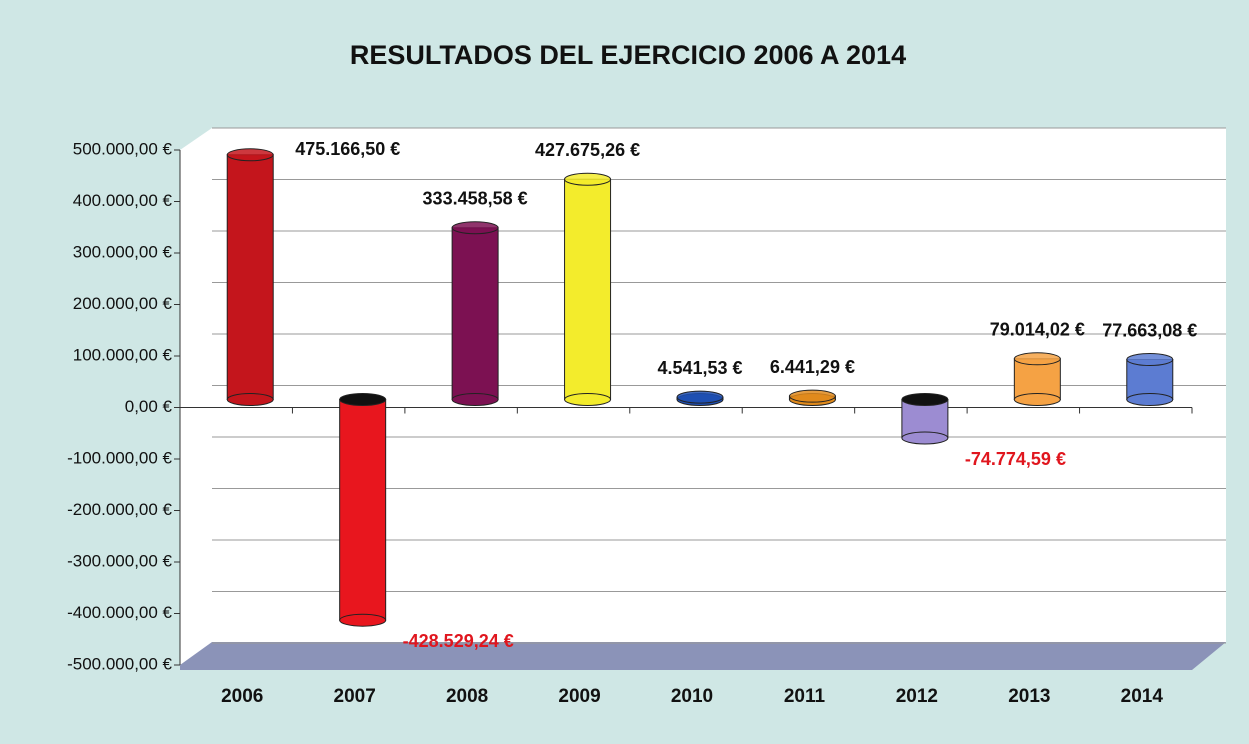  I want to click on y-tick-label: 300.000,00 €, so click(123, 251).